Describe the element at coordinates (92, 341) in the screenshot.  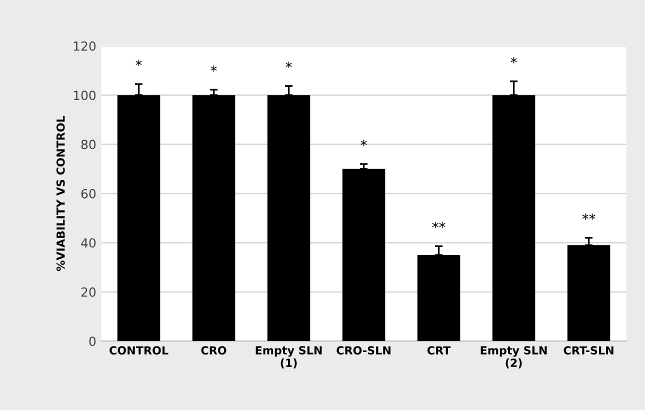
I see `y-tick-label: 0` at that location.